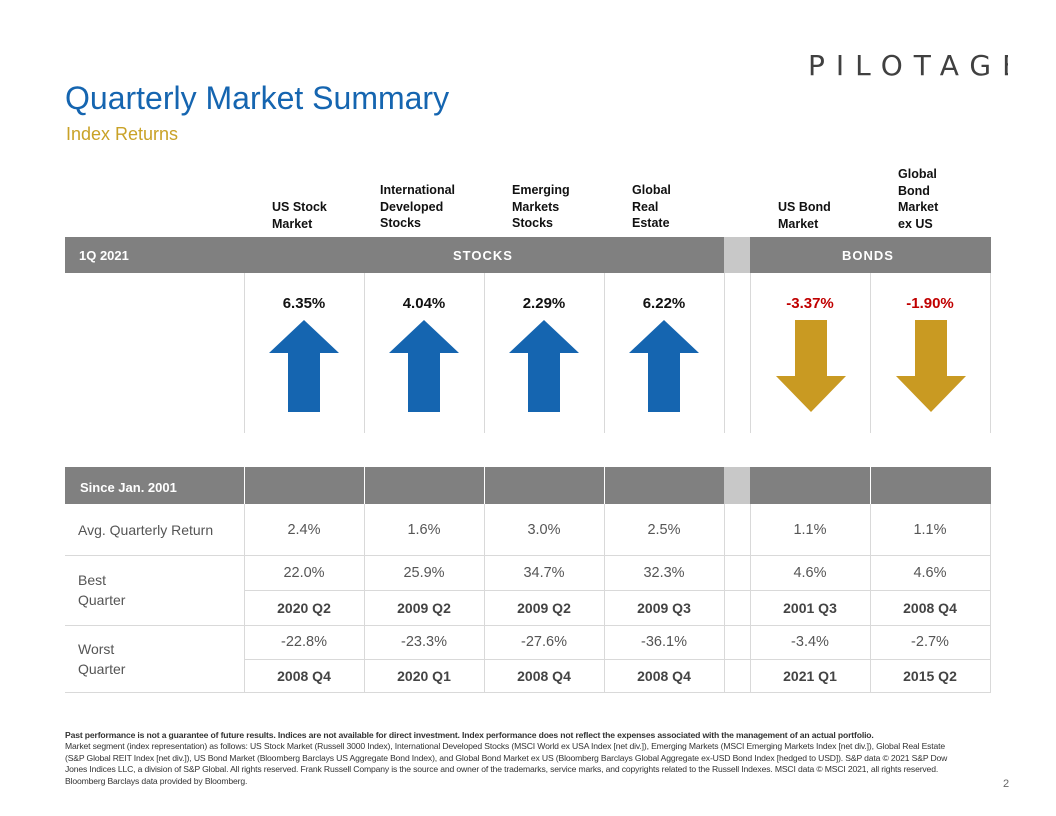 Image resolution: width=1056 pixels, height=816 pixels. I want to click on worst-global-real-estate: -36.1%, so click(664, 642).